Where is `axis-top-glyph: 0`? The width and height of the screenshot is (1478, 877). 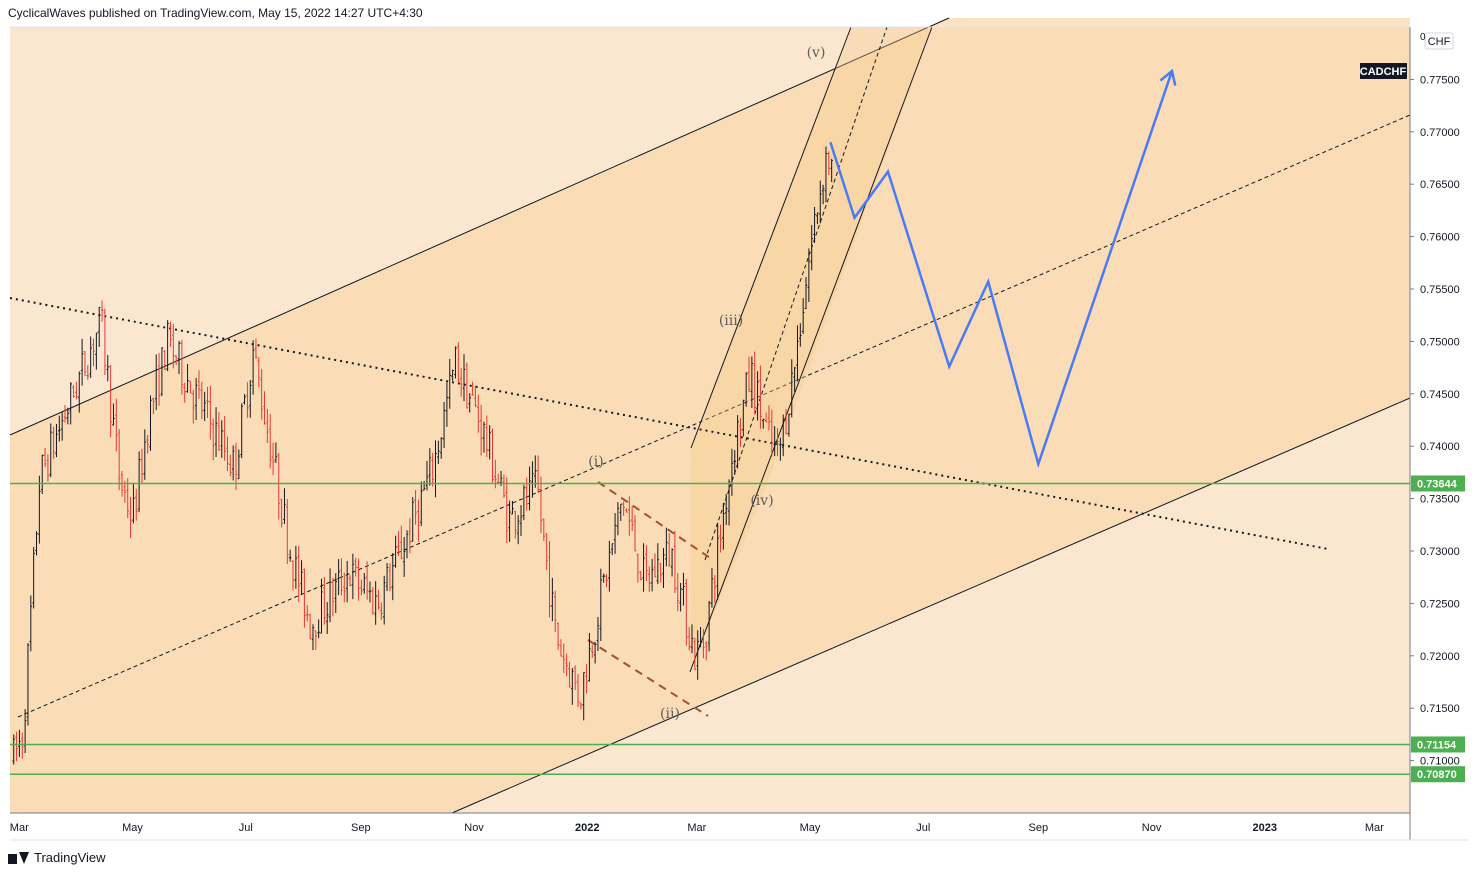 axis-top-glyph: 0 is located at coordinates (1423, 37).